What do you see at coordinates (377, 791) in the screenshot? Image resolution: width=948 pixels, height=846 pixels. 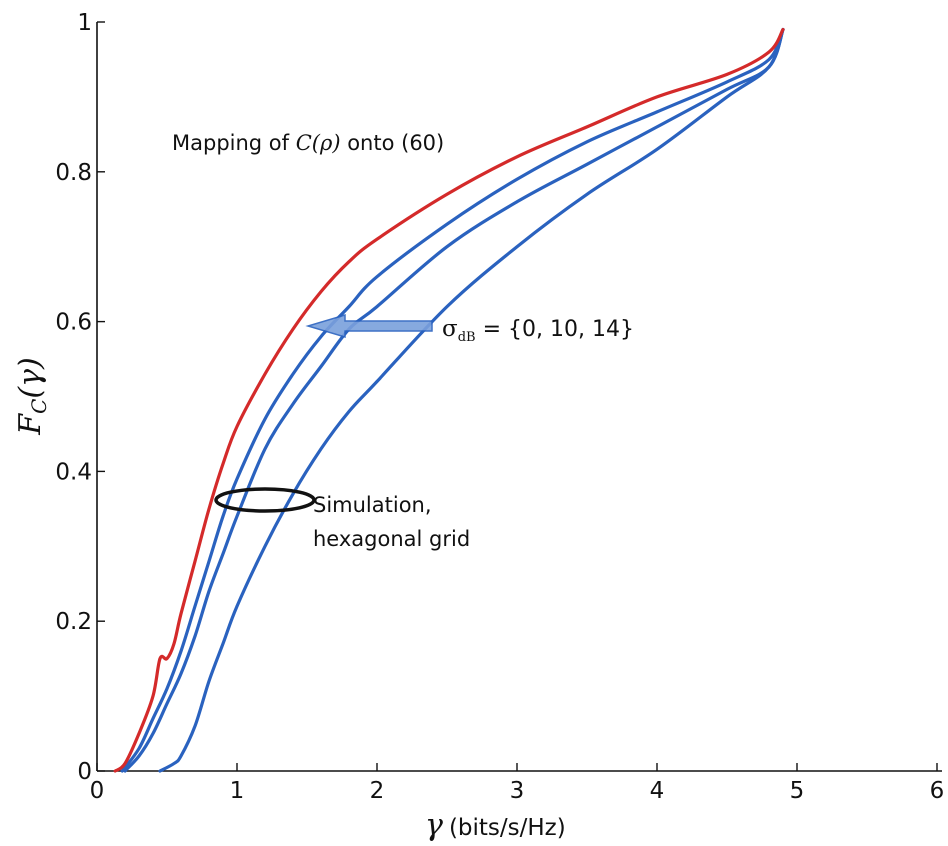 I see `x-tick-label: 2` at bounding box center [377, 791].